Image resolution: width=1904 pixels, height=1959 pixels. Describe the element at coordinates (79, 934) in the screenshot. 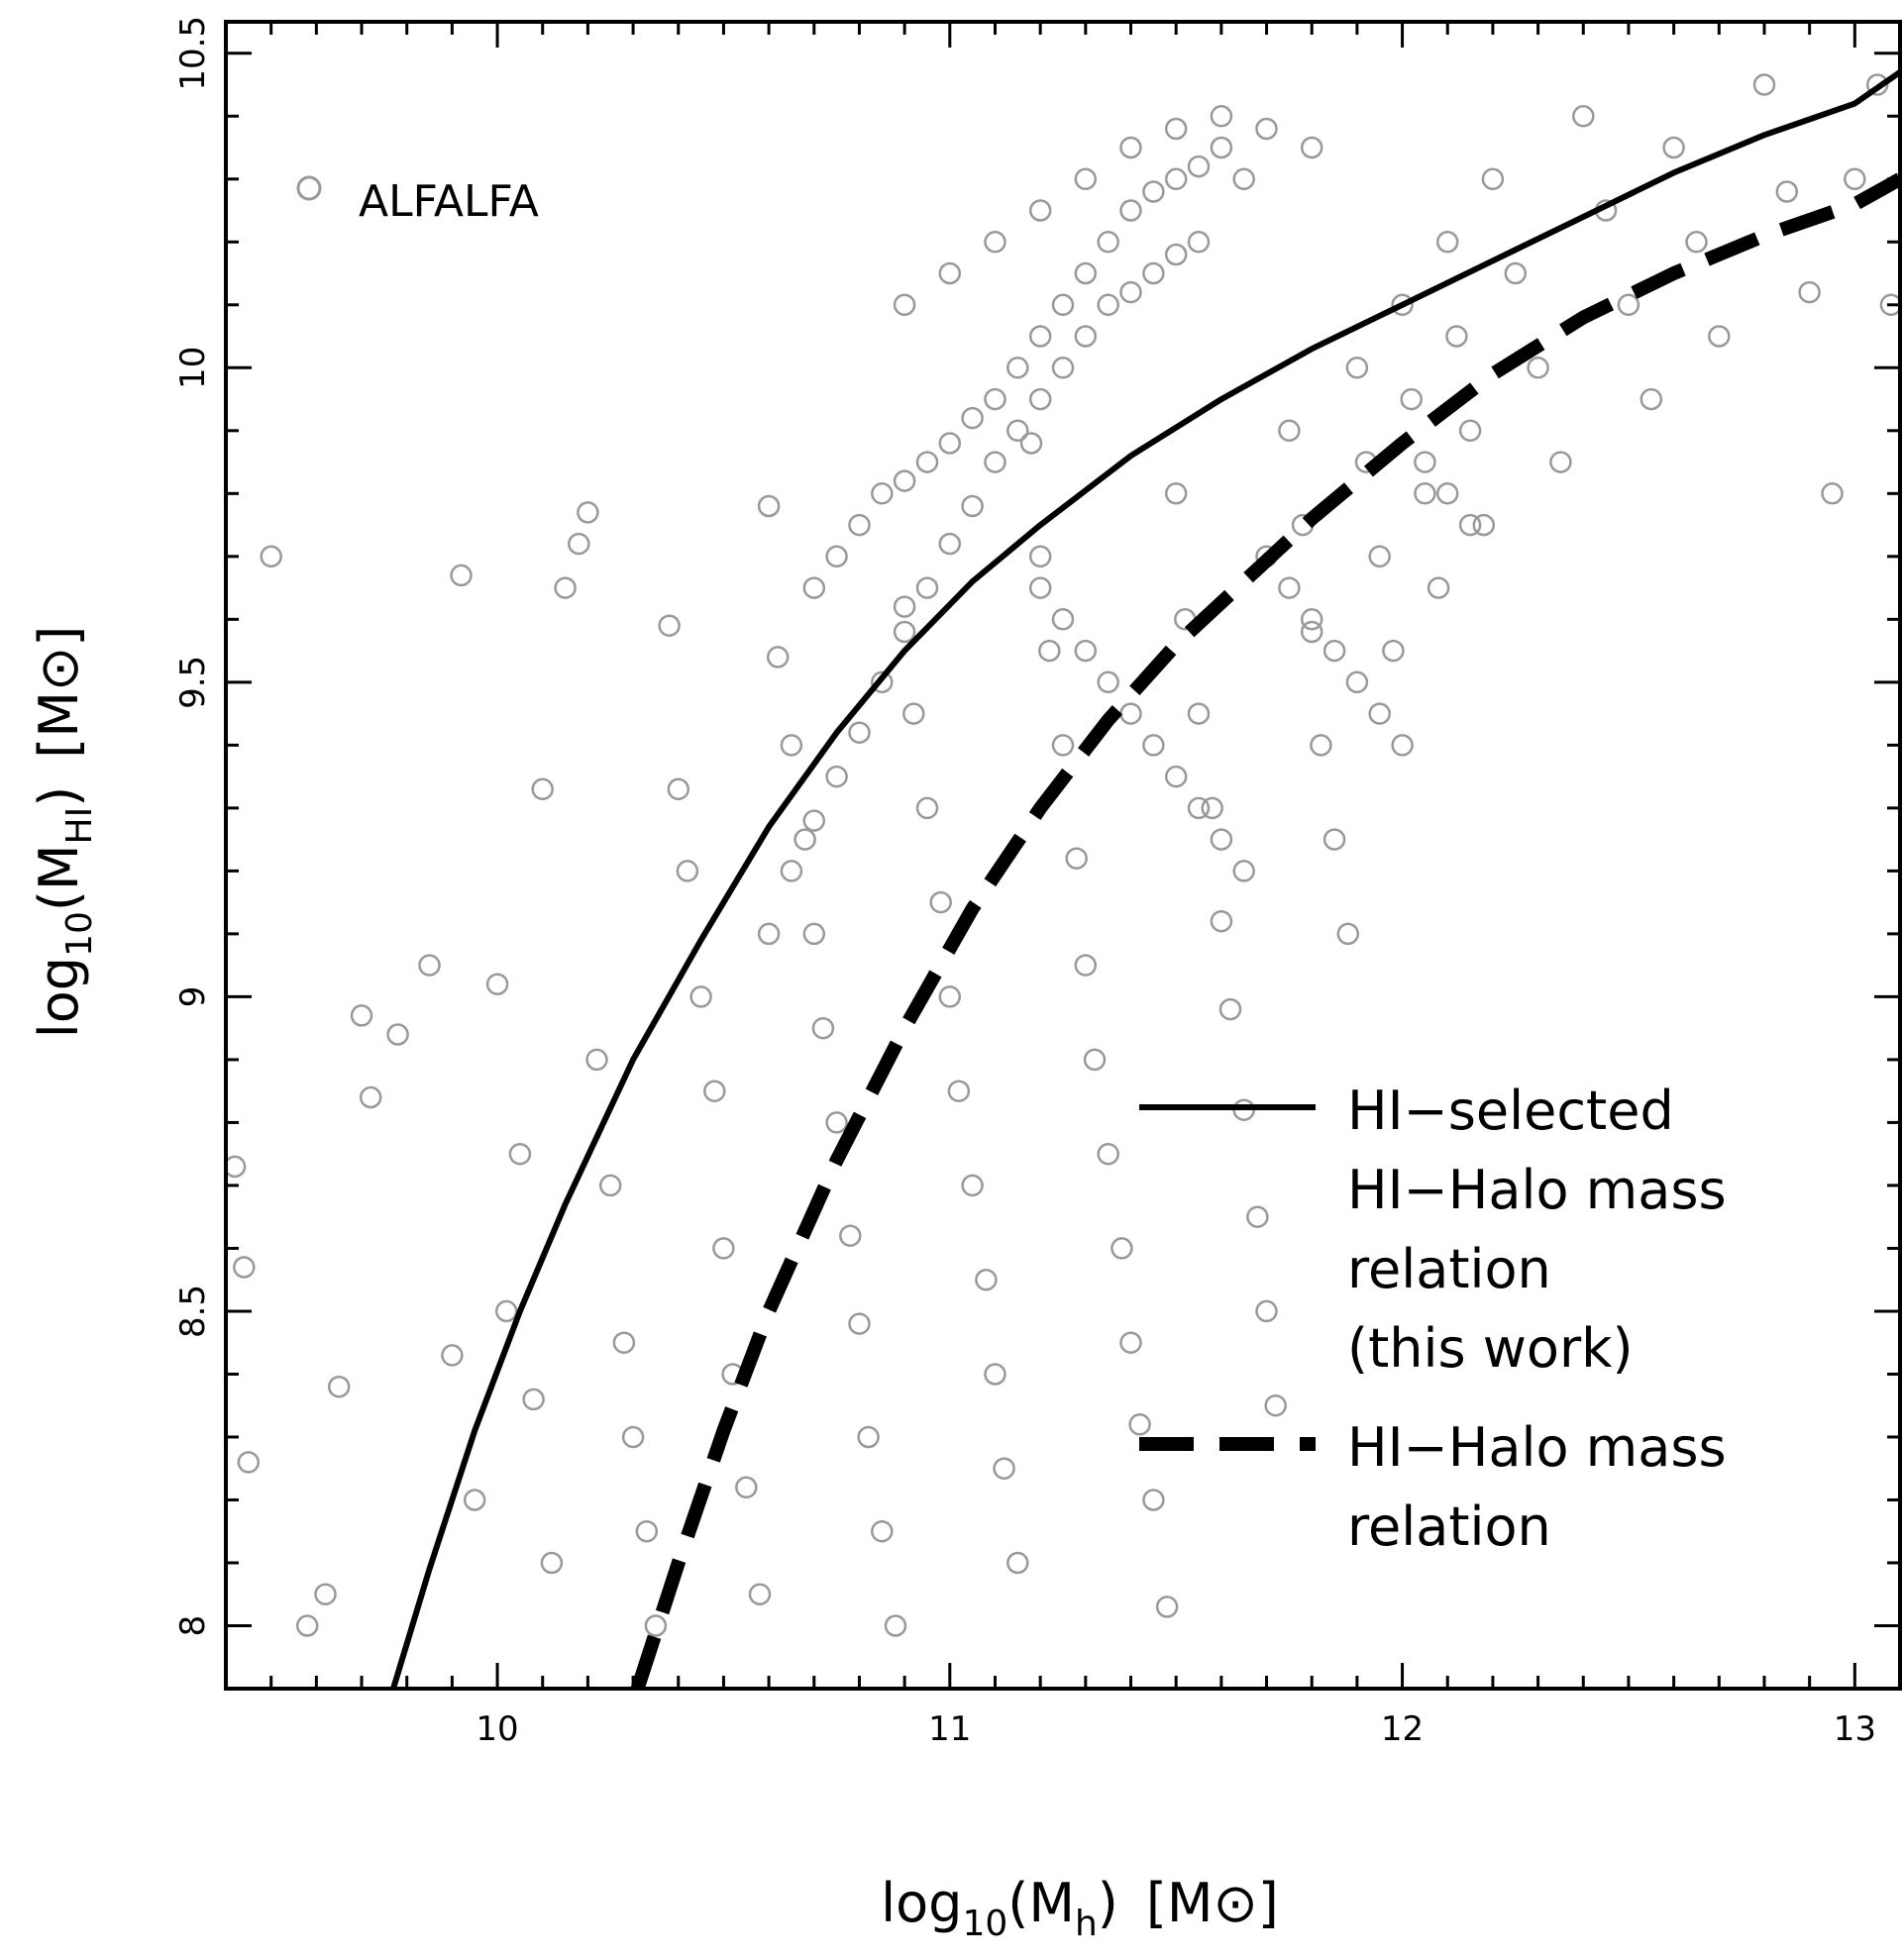

I see `y-axis-title-sub: 10` at that location.